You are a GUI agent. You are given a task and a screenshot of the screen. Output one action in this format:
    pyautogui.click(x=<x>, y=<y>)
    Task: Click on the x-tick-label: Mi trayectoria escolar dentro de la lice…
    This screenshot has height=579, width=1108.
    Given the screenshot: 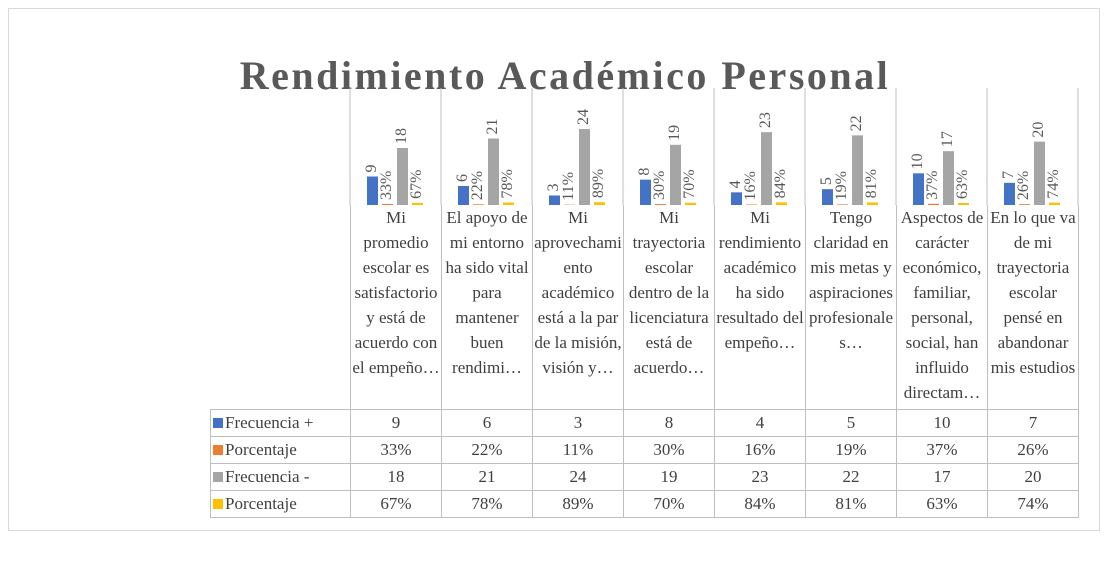 What is the action you would take?
    pyautogui.click(x=669, y=307)
    